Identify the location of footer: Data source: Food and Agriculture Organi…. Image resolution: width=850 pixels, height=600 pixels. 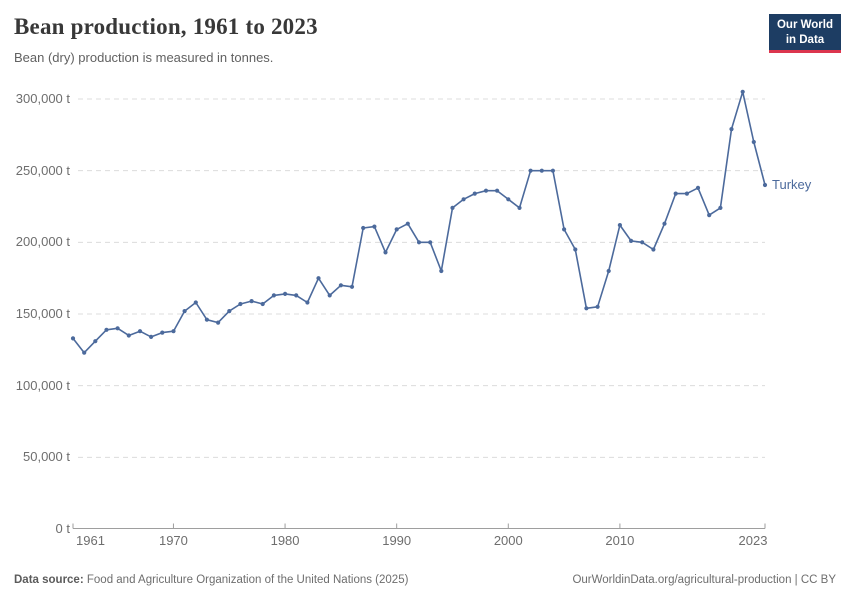
(425, 580).